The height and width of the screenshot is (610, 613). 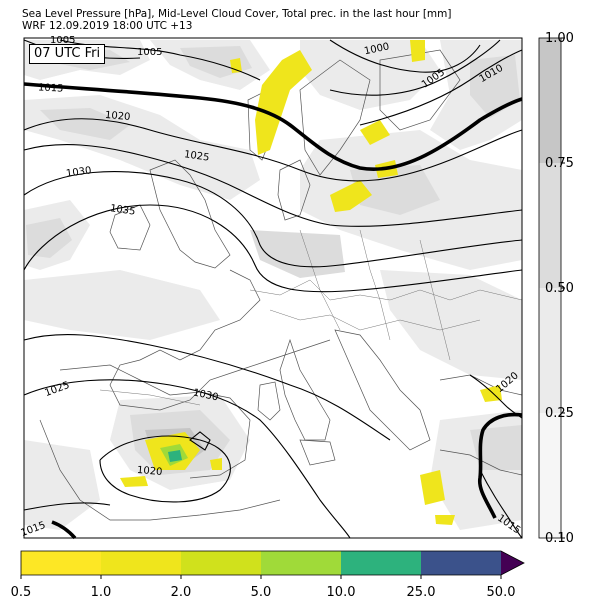 What do you see at coordinates (181, 592) in the screenshot?
I see `precip-colorbar-label: 2.0` at bounding box center [181, 592].